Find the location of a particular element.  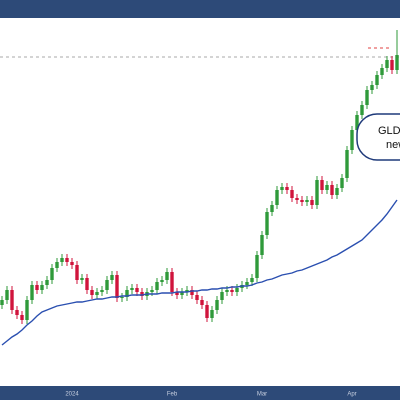

top-bar is located at coordinates (200, 9).